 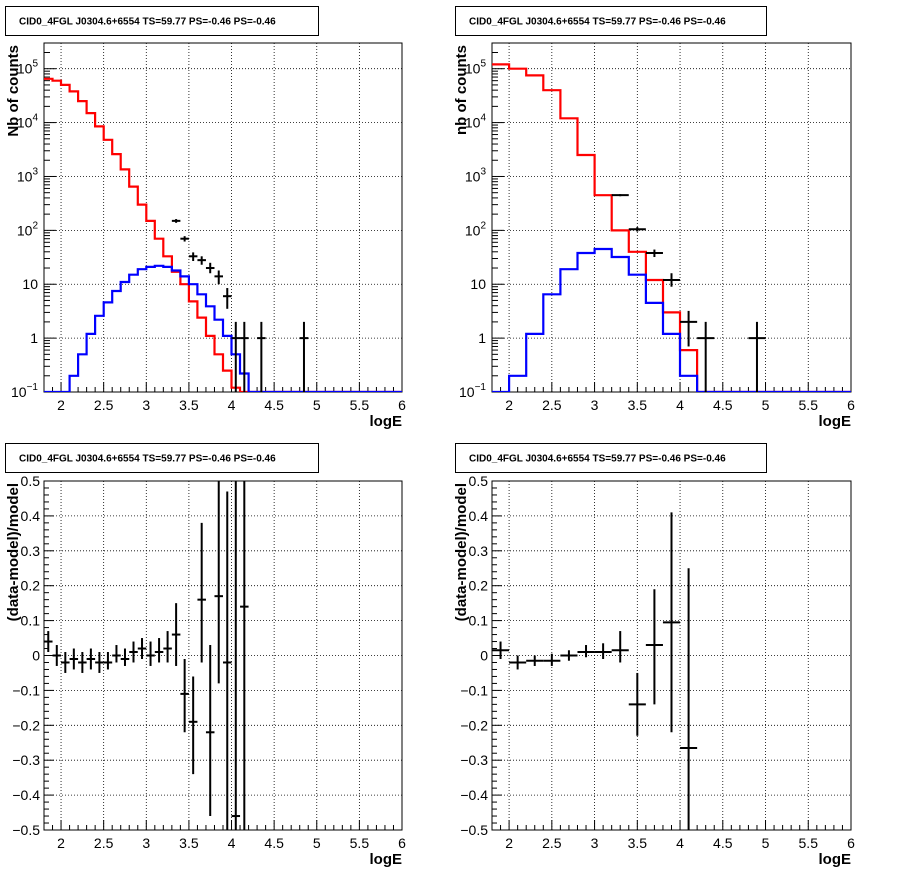 I want to click on source-model-histogram, so click(x=223, y=328).